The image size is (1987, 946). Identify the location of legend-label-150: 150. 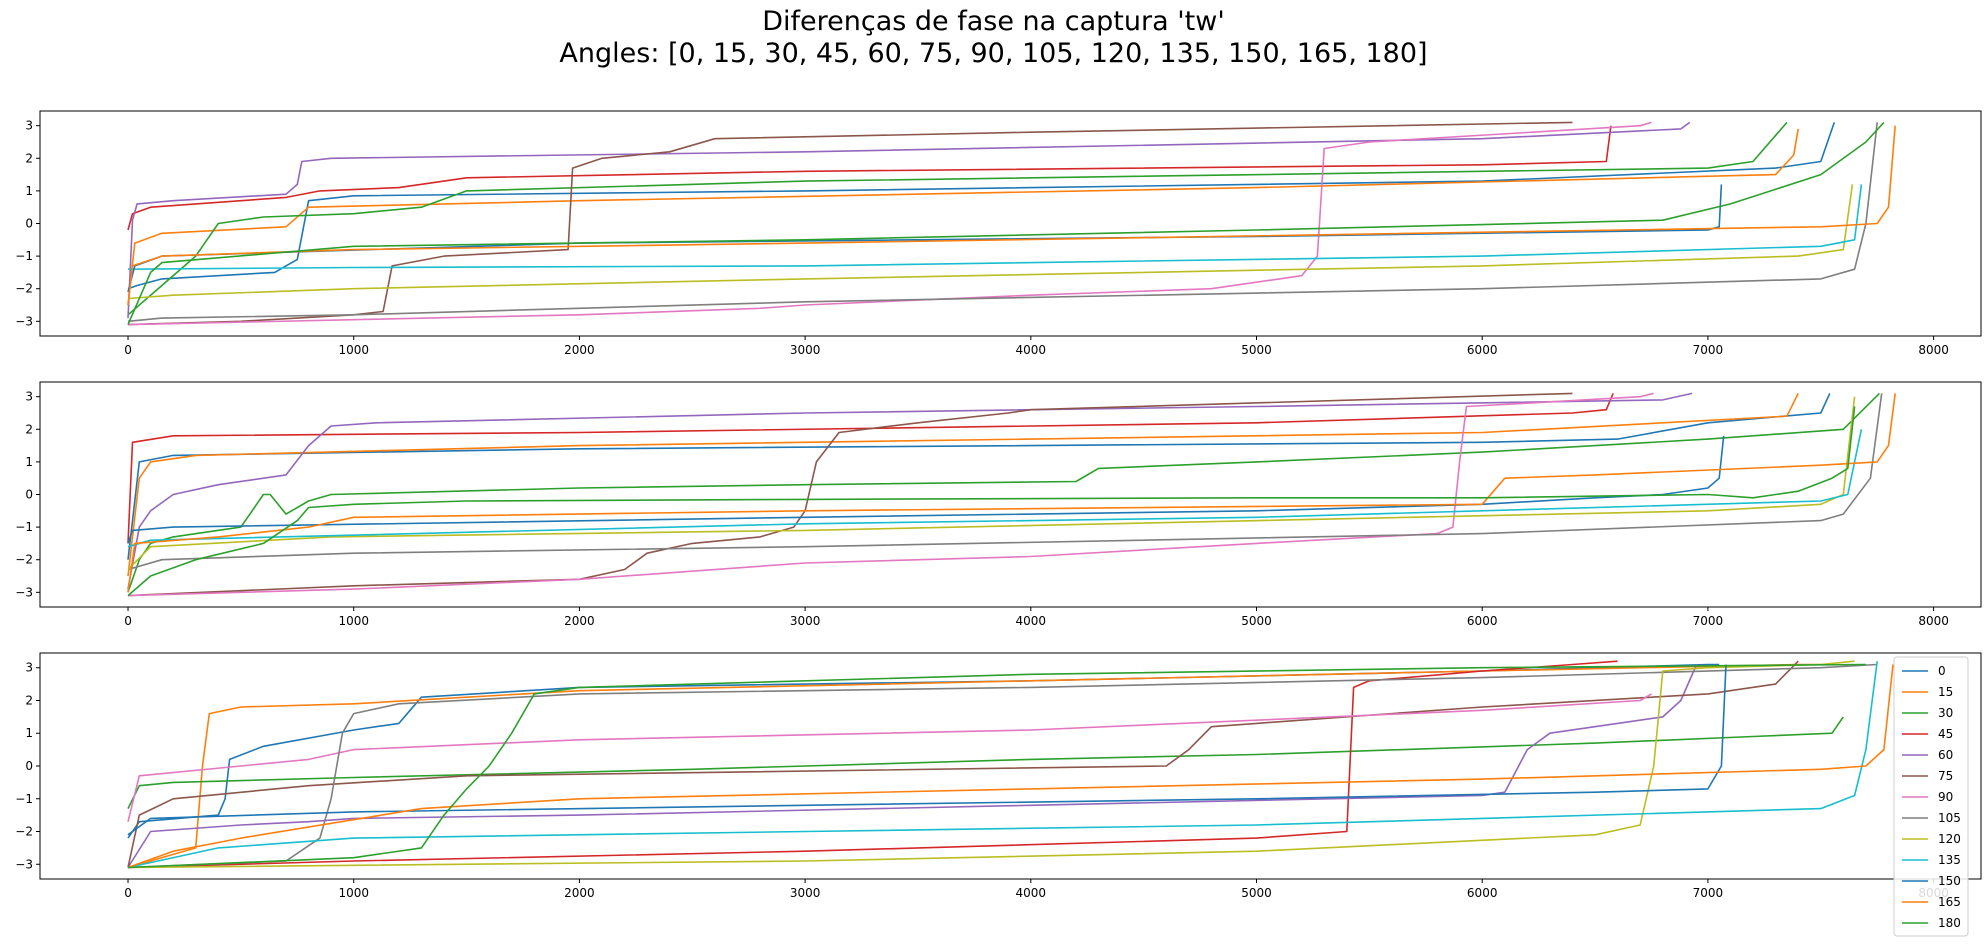
(1949, 881).